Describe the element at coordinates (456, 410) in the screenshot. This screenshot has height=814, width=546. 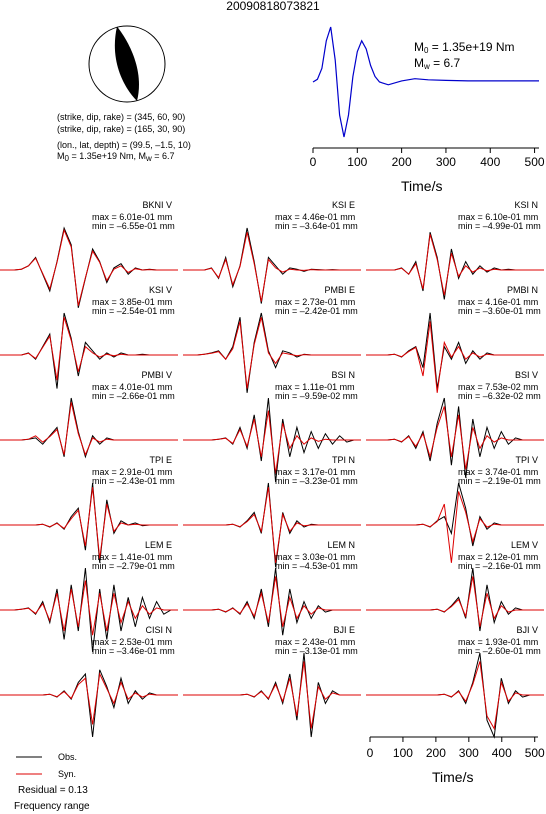
I see `waveform-panel: BSI V max = 7.53e-02 mm min = –6.32e-02 mm` at that location.